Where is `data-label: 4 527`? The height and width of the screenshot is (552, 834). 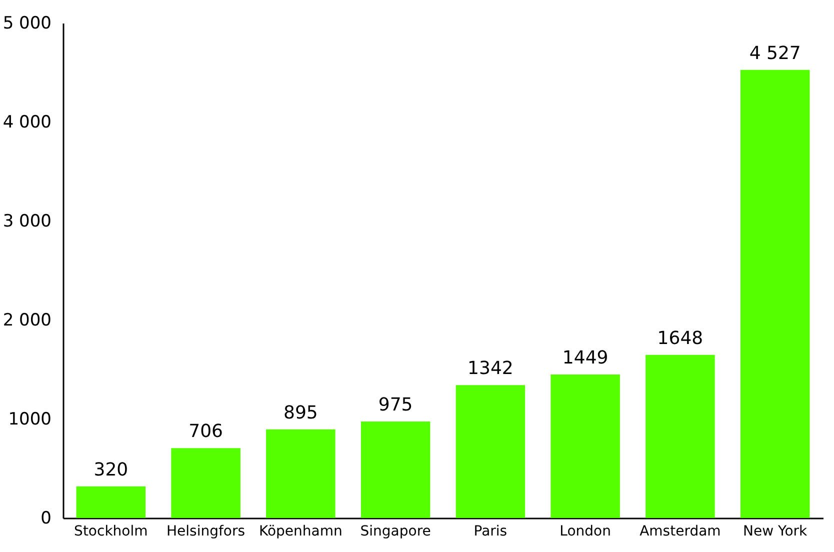 data-label: 4 527 is located at coordinates (775, 53).